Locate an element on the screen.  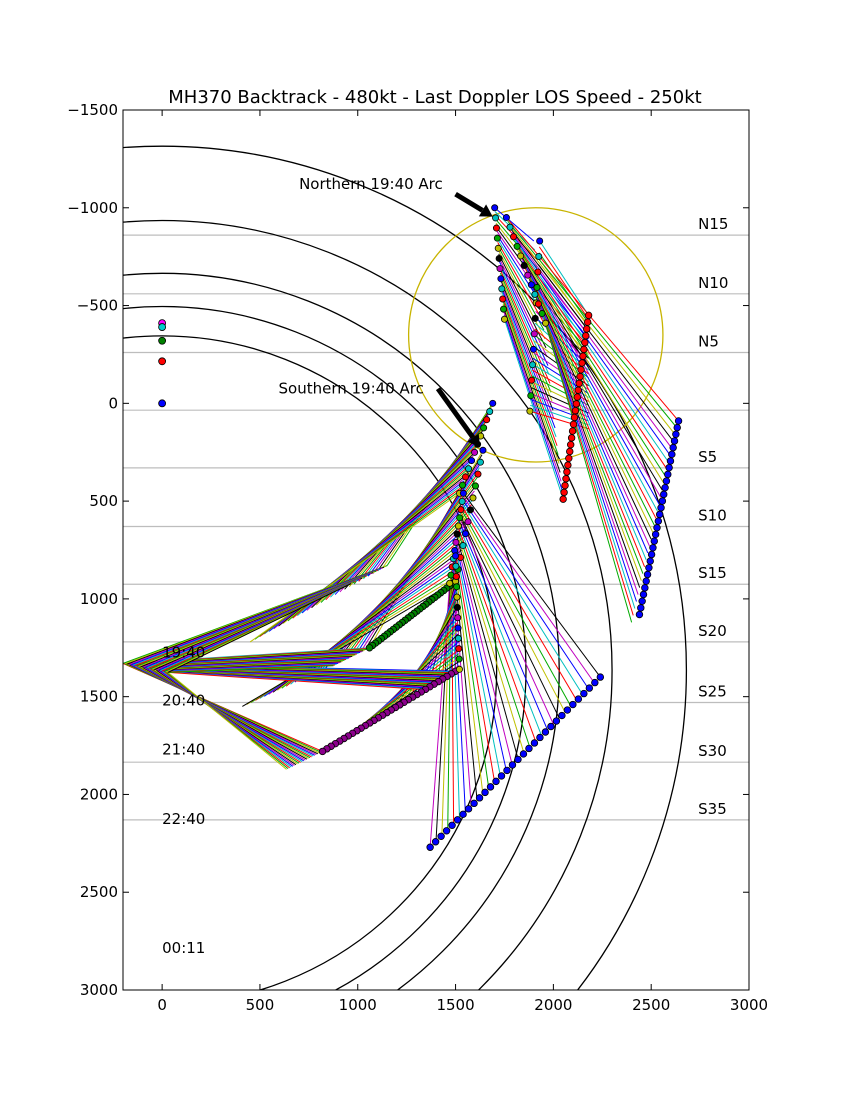
legend-dot is located at coordinates (162, 361).